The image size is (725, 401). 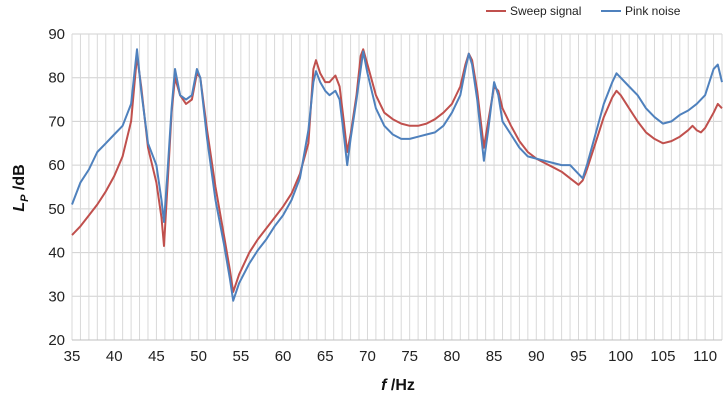 I want to click on y-tick-label: 40, so click(x=56, y=253).